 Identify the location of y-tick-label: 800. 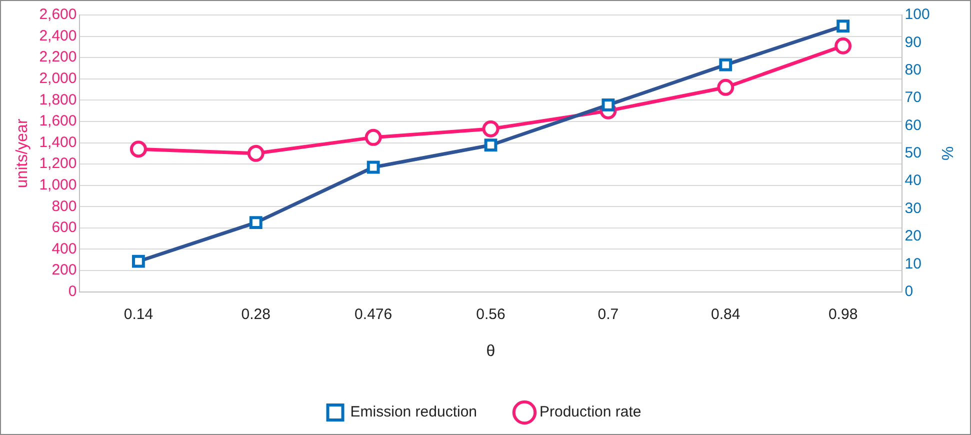
(64, 206).